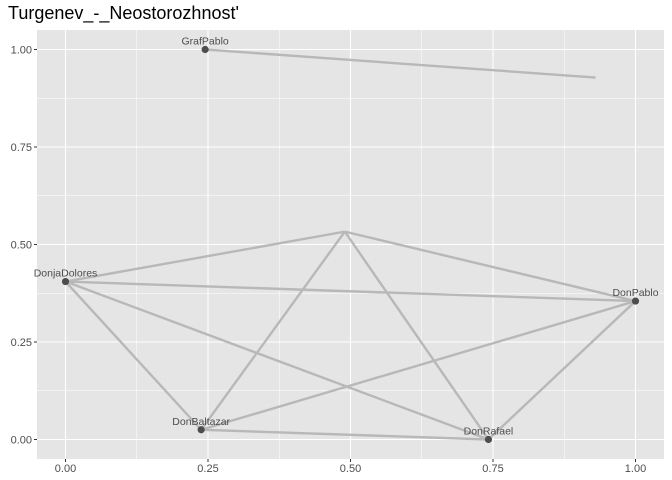  What do you see at coordinates (489, 432) in the screenshot?
I see `node-label: DonRafael` at bounding box center [489, 432].